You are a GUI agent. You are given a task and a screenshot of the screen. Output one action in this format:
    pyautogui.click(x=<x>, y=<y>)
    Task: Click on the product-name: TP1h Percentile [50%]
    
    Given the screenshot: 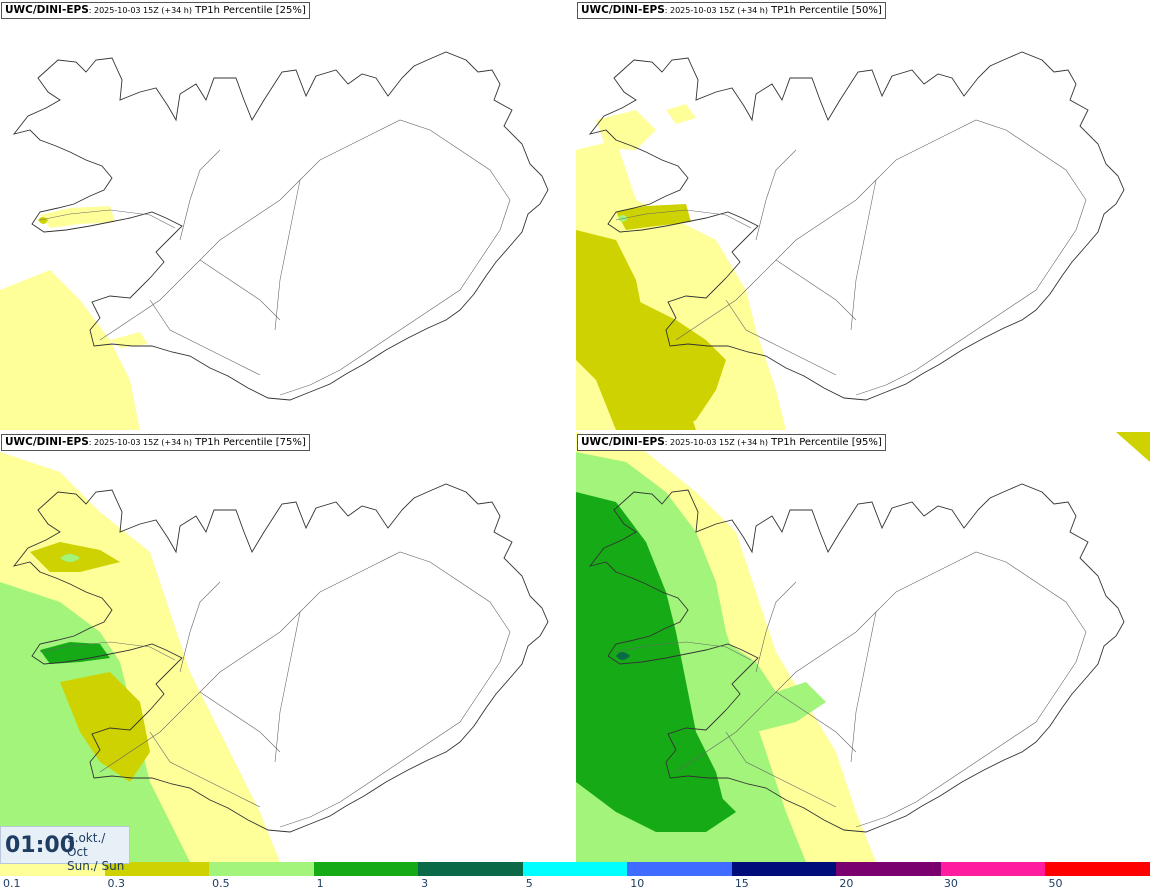 What is the action you would take?
    pyautogui.click(x=826, y=10)
    